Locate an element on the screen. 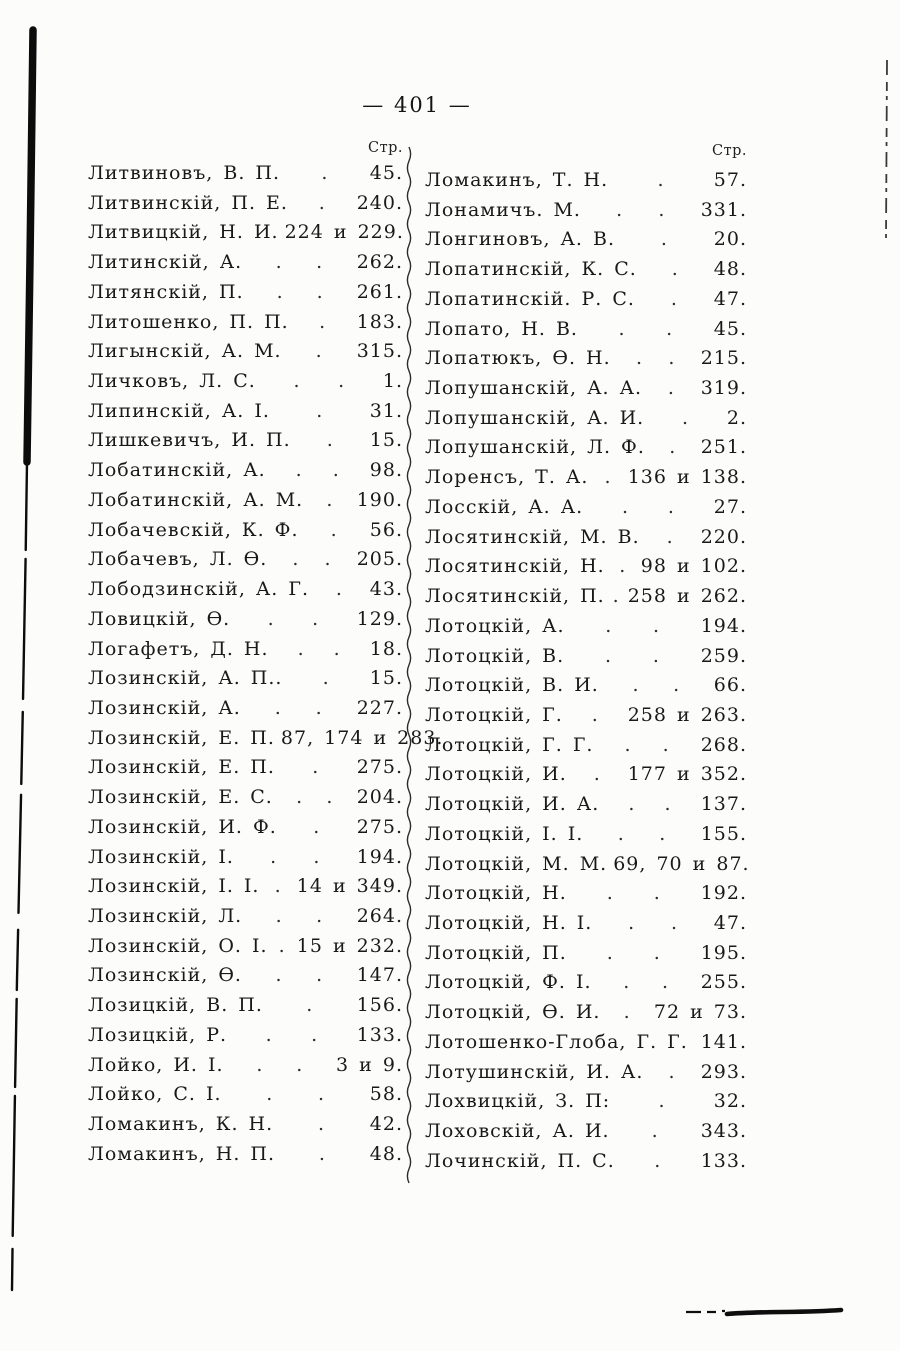  entry-name: Лотоцкій, И. А. is located at coordinates (512, 804).